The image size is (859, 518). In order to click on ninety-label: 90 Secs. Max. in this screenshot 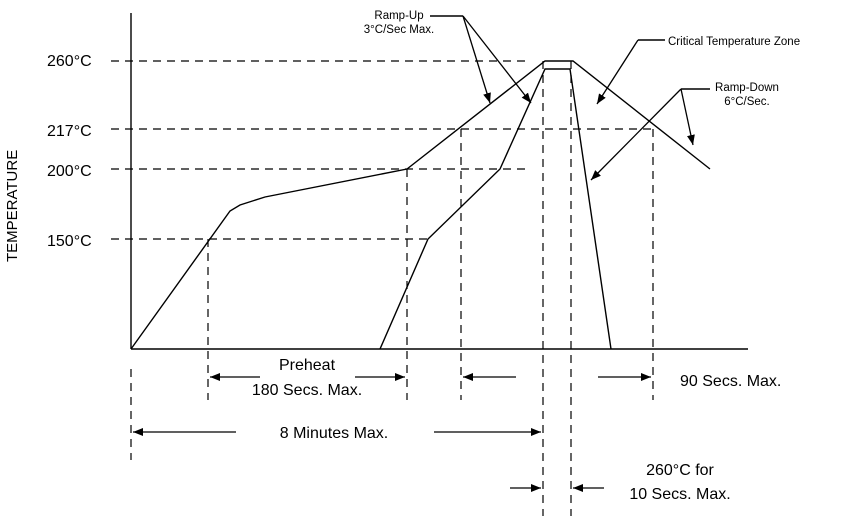, I will do `click(730, 381)`.